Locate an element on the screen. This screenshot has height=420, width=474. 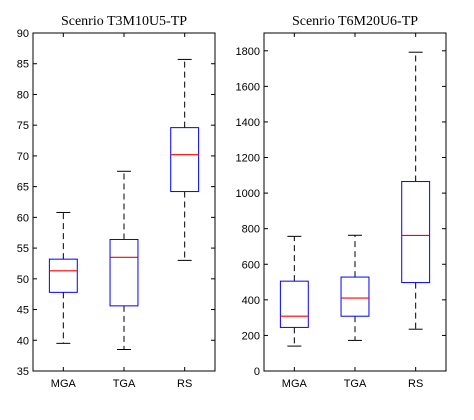
left-ytick-label: 75 is located at coordinates (23, 126).